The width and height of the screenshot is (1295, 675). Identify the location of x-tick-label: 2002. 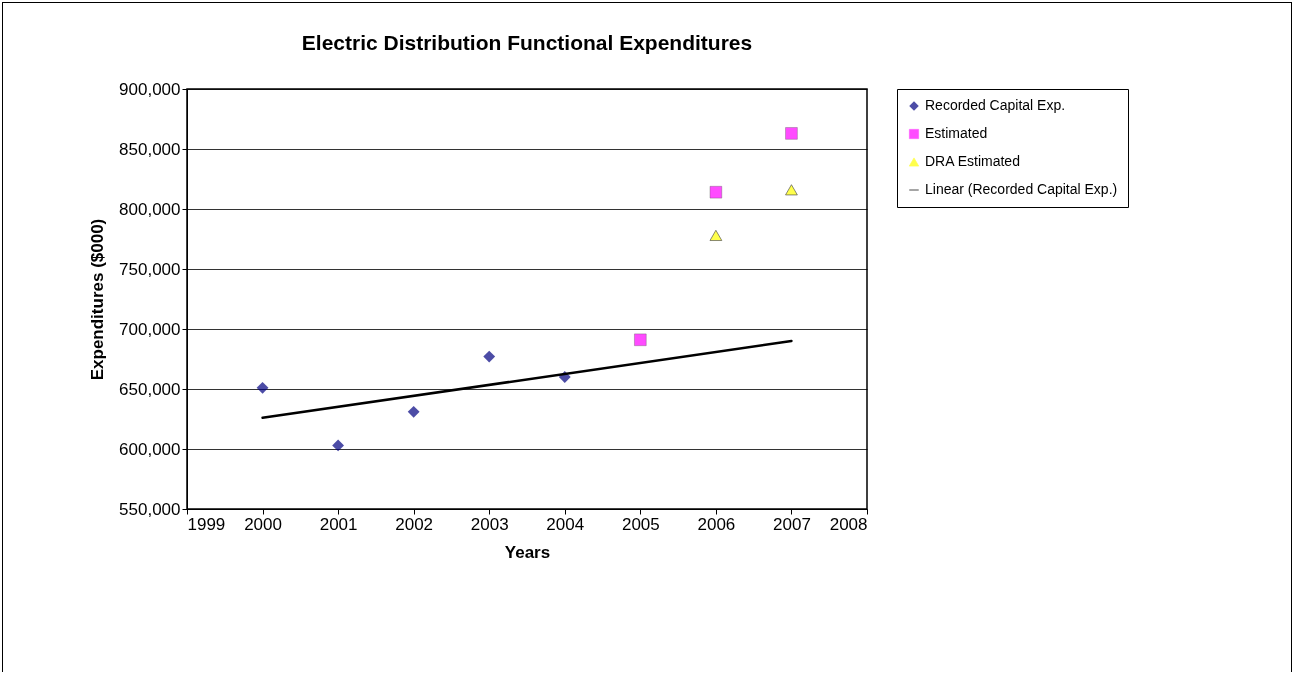
(414, 524).